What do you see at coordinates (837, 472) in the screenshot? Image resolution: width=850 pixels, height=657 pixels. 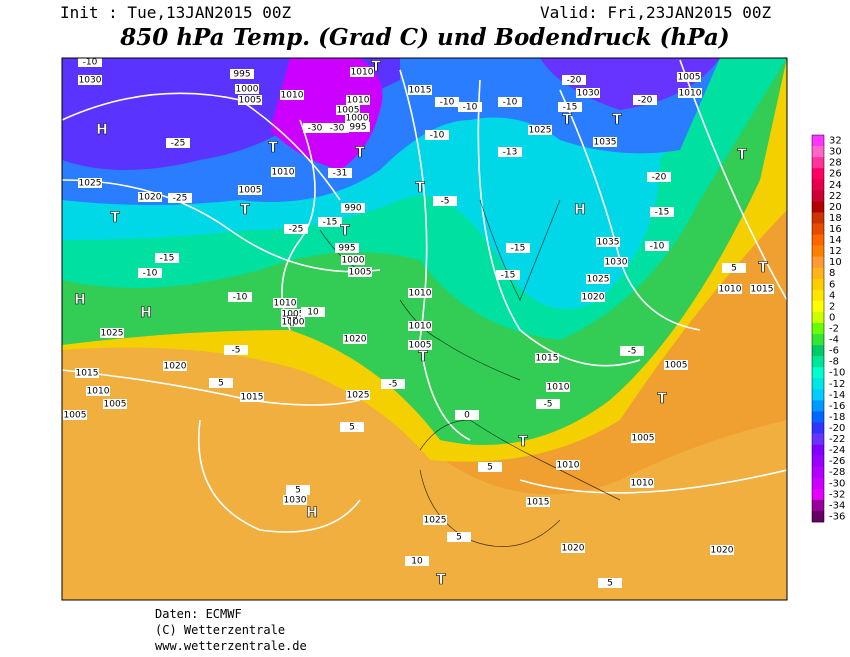 I see `legend-label: -28` at bounding box center [837, 472].